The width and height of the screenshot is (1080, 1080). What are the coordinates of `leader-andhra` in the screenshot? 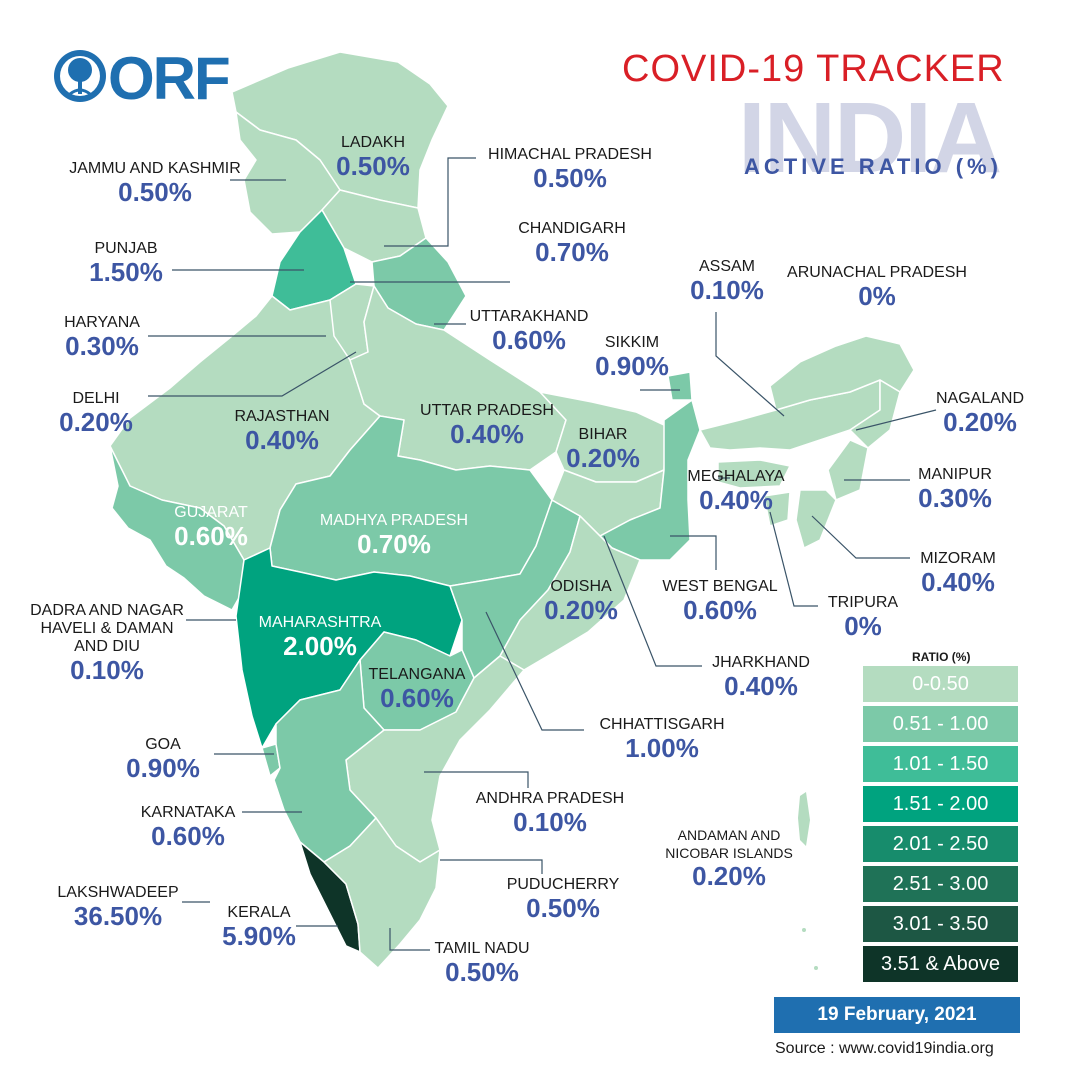 It's located at (476, 779).